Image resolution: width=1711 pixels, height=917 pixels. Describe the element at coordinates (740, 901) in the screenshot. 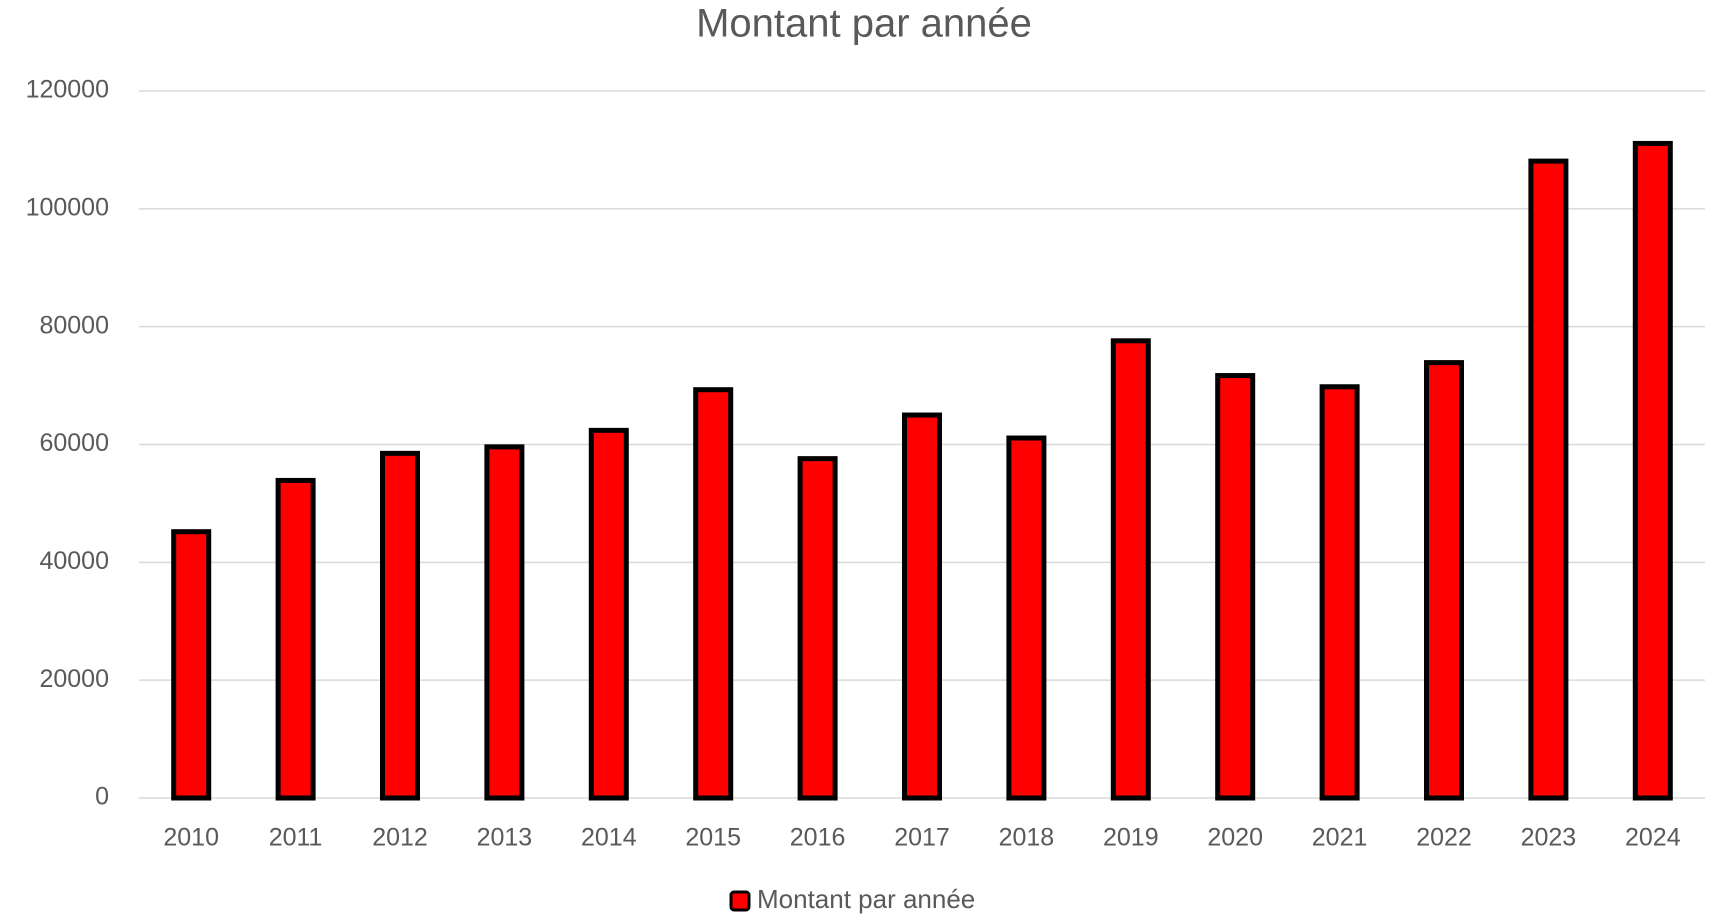

I see `legend-swatch` at that location.